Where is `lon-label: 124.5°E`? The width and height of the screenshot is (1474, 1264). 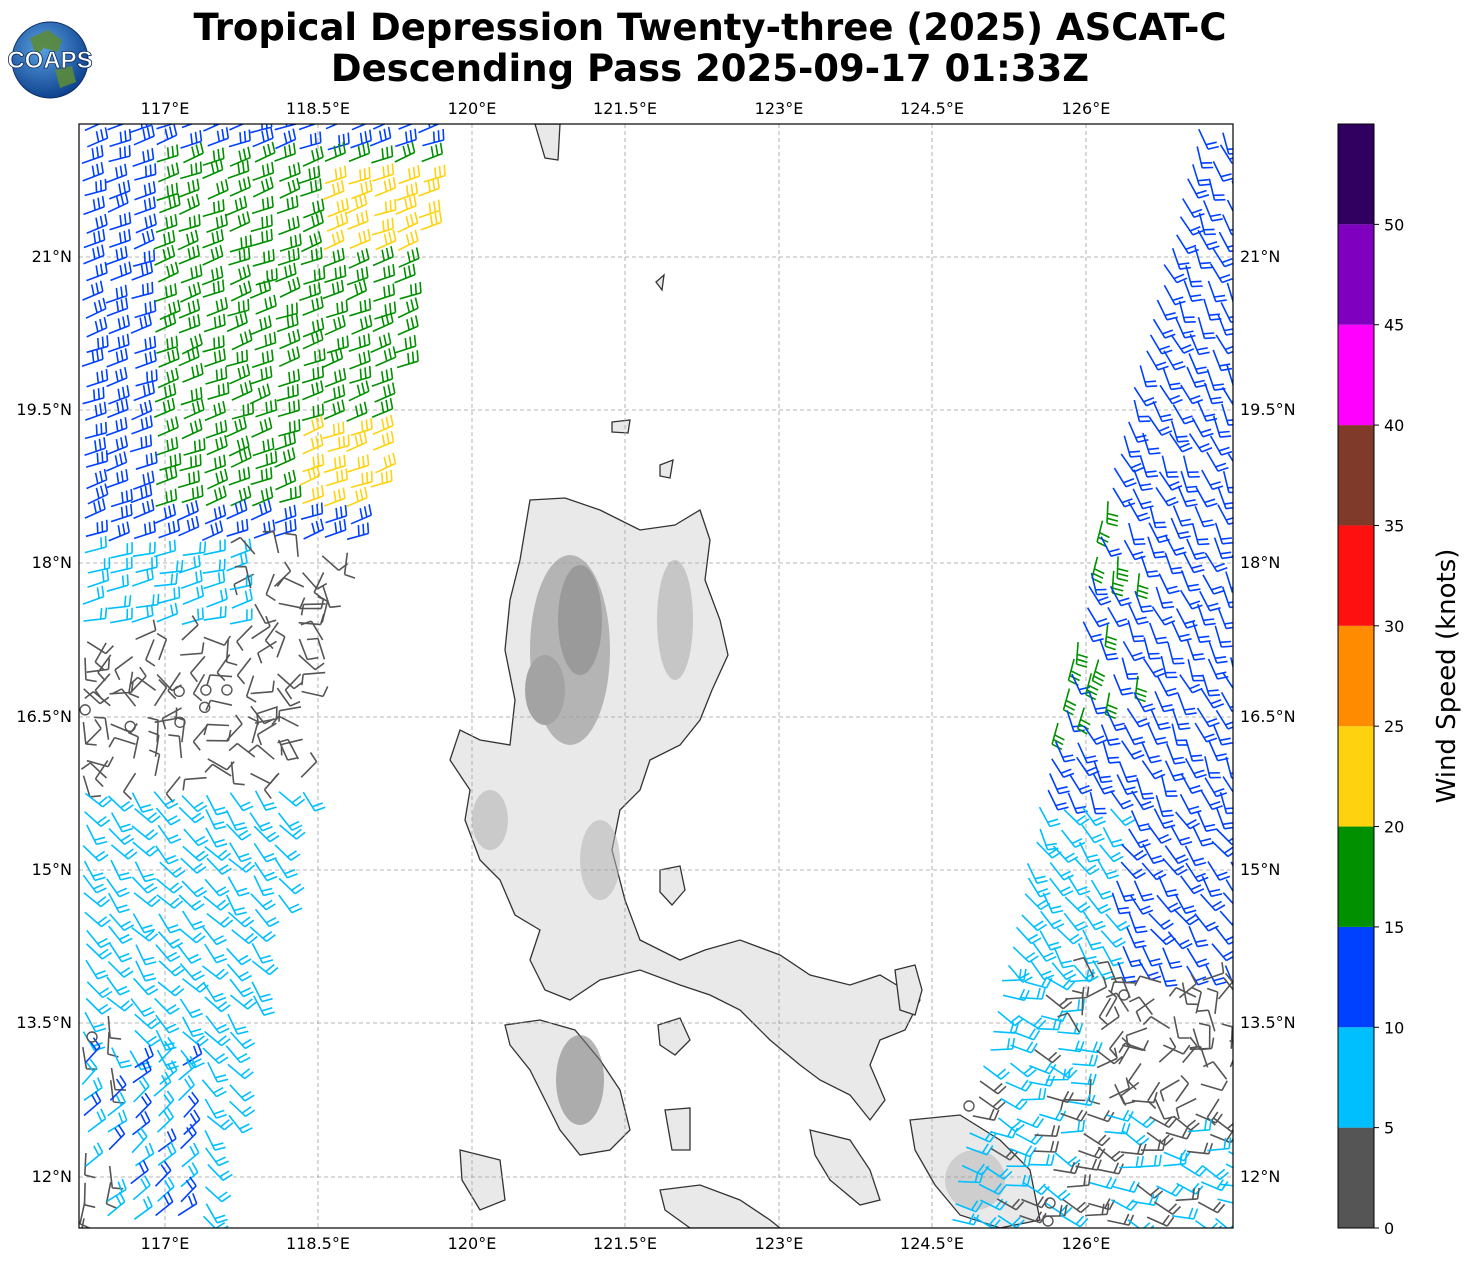 lon-label: 124.5°E is located at coordinates (932, 108).